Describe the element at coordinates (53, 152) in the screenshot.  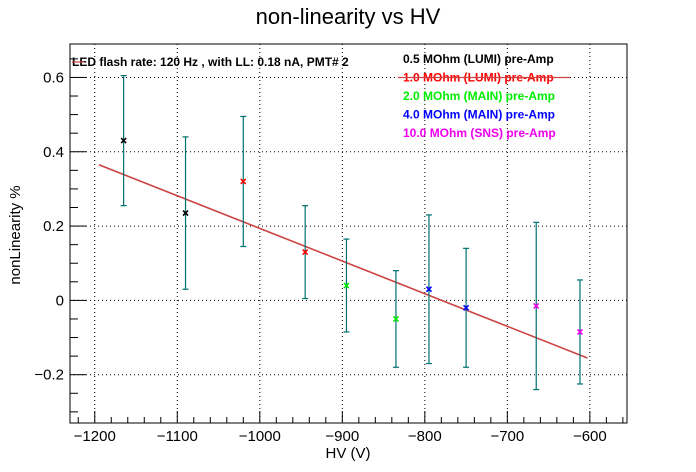
I see `y-tick-label: 0.4` at that location.